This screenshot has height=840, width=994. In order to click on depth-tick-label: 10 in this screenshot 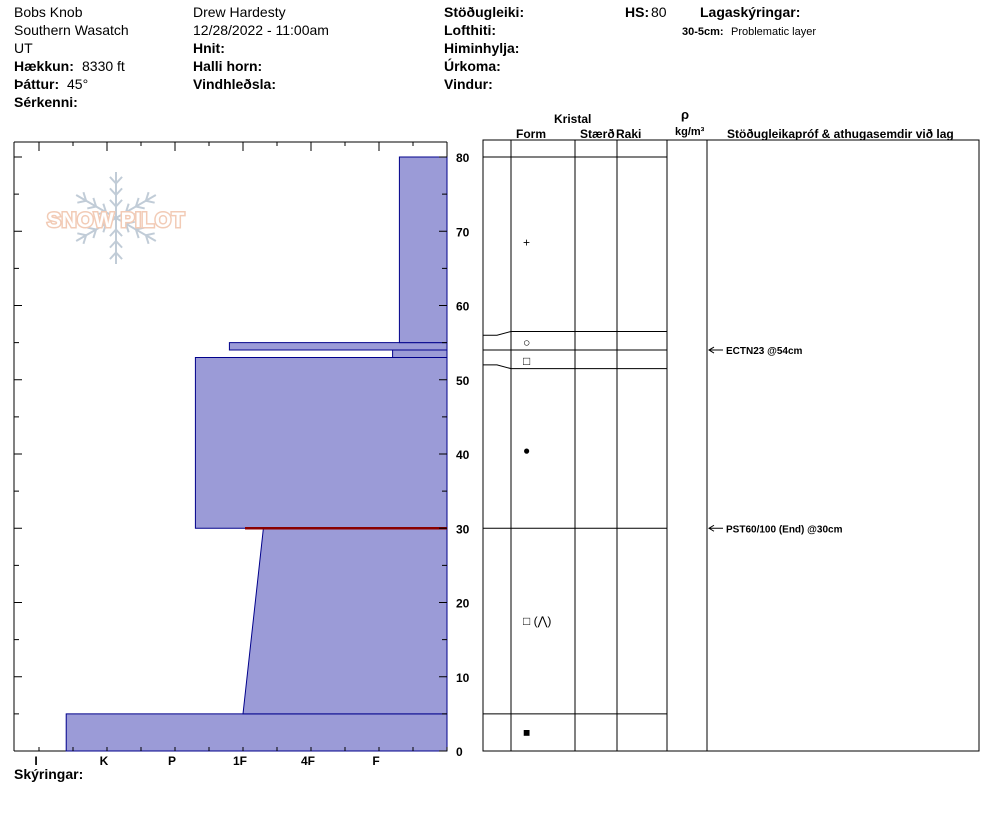, I will do `click(463, 678)`.